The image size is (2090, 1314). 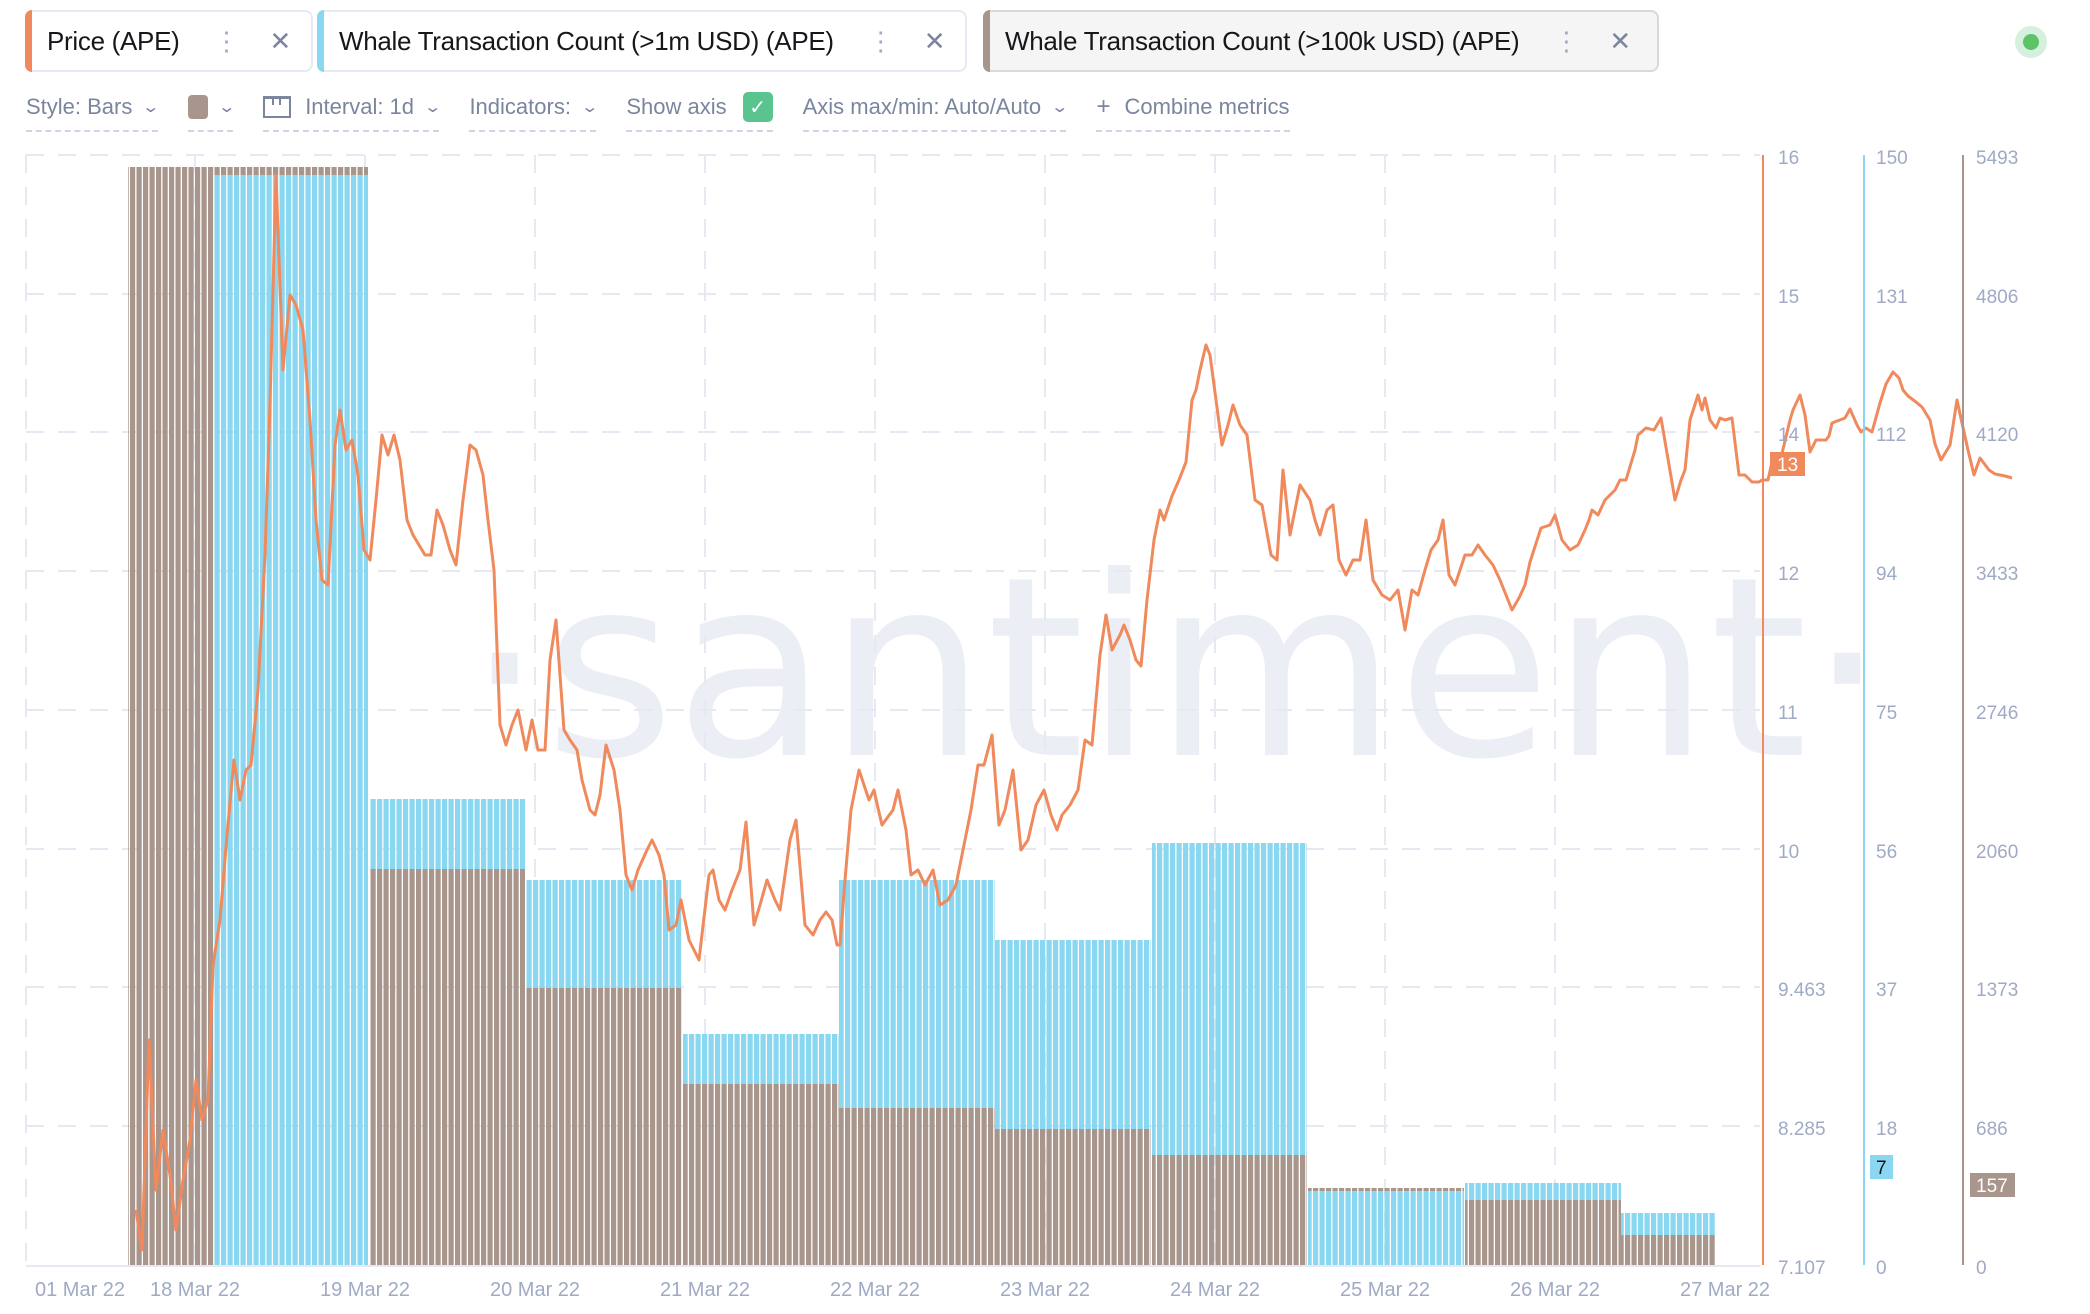 I want to click on price-axis: 16 15 14 12 11 10 9.463 8.285 7.107 13, so click(x=1794, y=713).